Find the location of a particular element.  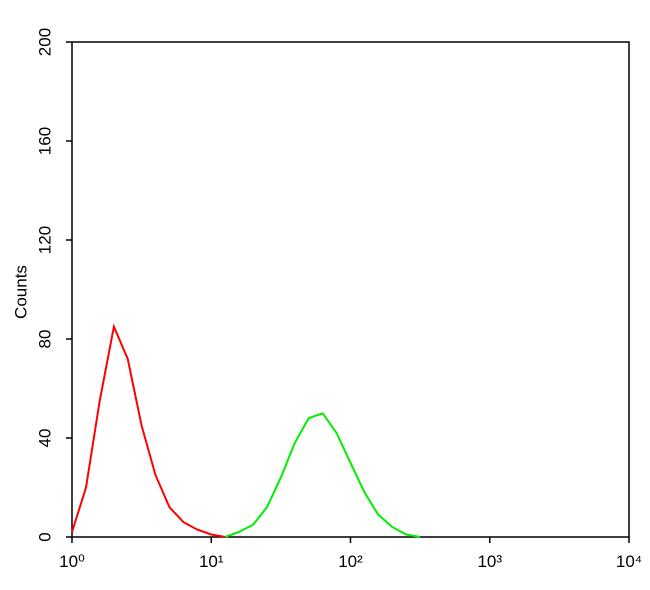

x-tick-label: 10⁰ is located at coordinates (72, 561).